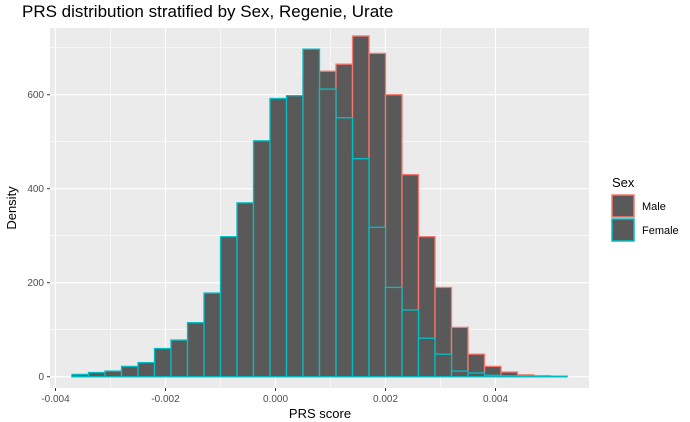 The height and width of the screenshot is (422, 690). Describe the element at coordinates (623, 182) in the screenshot. I see `legend-title: Sex` at that location.